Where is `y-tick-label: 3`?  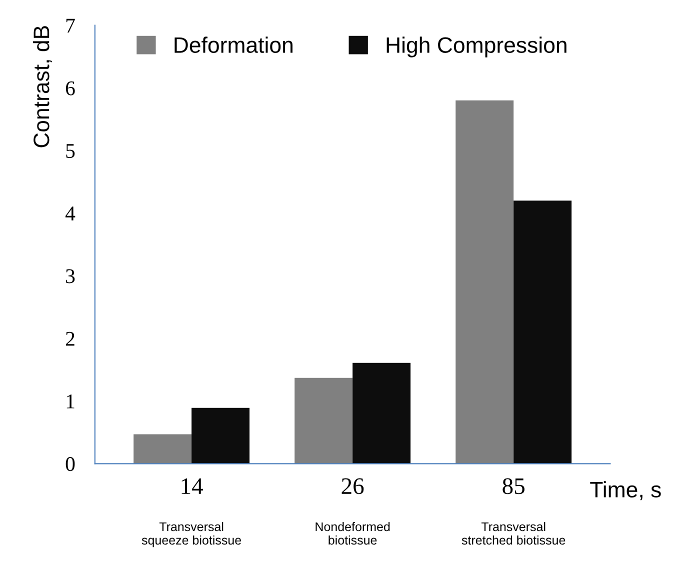
y-tick-label: 3 is located at coordinates (70, 276).